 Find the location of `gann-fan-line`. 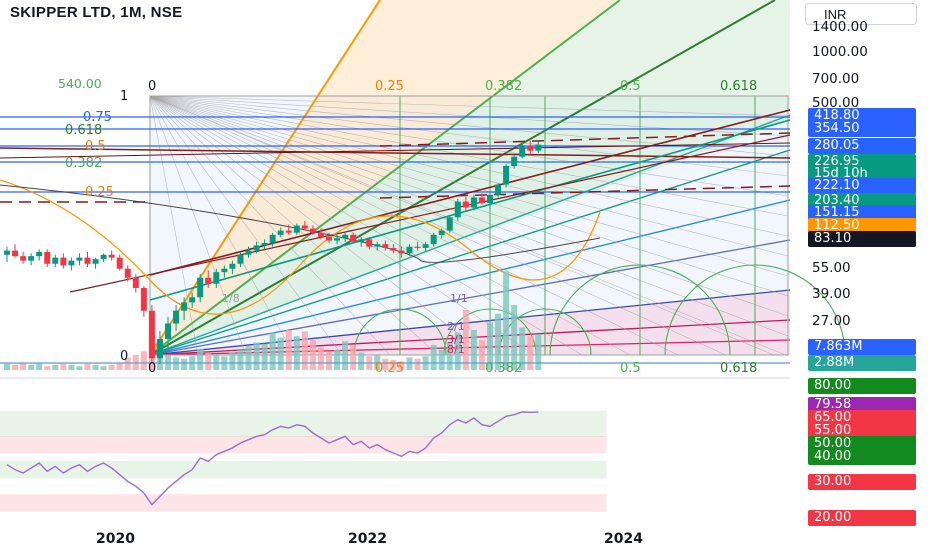

gann-fan-line is located at coordinates (470, 297).